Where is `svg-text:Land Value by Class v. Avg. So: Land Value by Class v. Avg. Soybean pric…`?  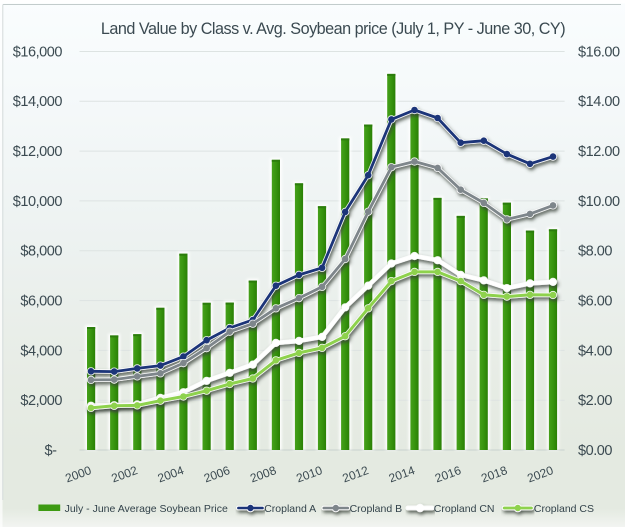 svg-text:Land Value by Class v. Avg. So: Land Value by Class v. Avg. Soybean pric… is located at coordinates (333, 29).